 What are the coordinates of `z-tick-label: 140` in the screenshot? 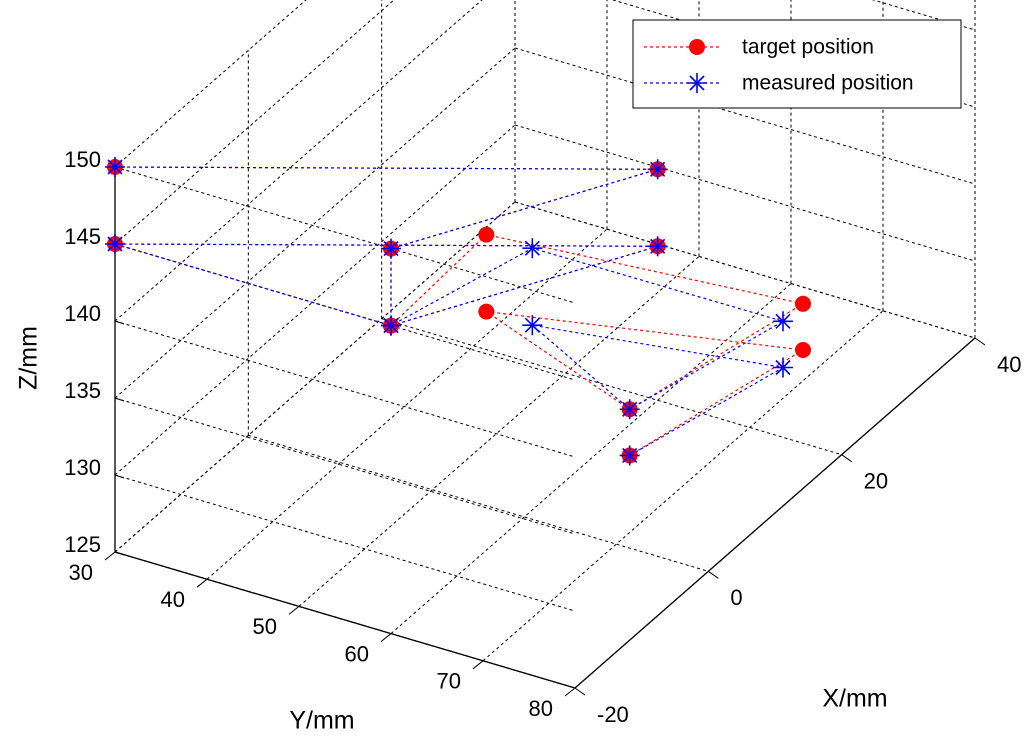 It's located at (82, 313).